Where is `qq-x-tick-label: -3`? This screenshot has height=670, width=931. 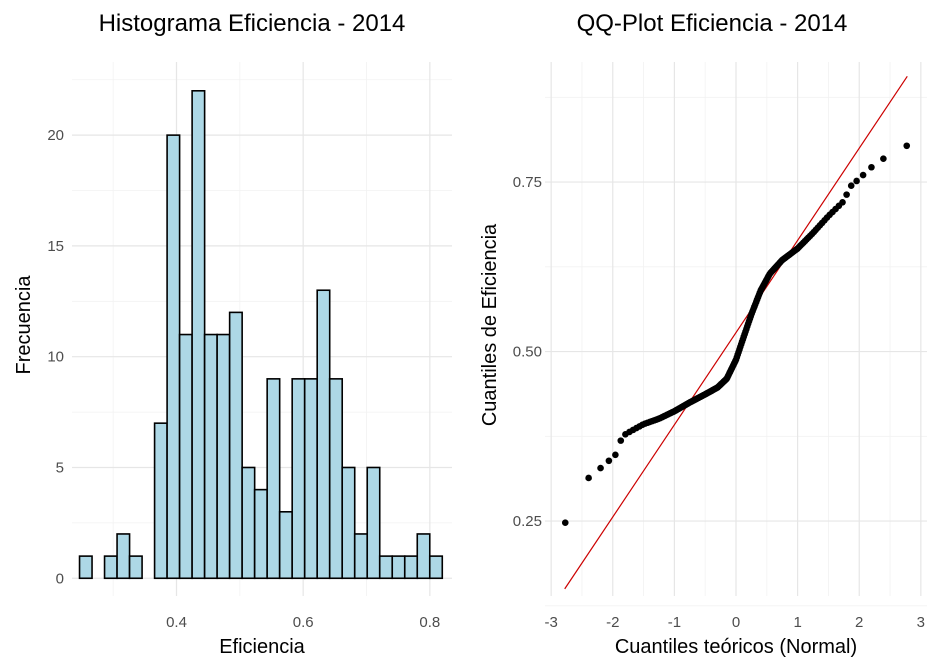
qq-x-tick-label: -3 is located at coordinates (550, 622).